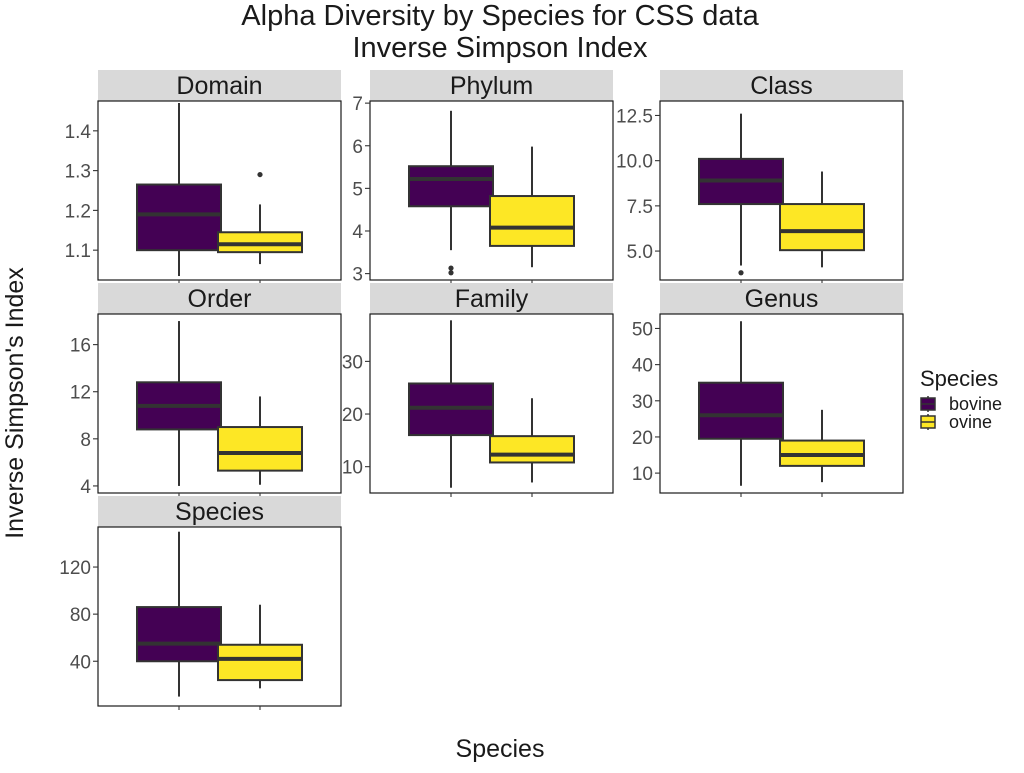  I want to click on facet-label-class: Class, so click(781, 86).